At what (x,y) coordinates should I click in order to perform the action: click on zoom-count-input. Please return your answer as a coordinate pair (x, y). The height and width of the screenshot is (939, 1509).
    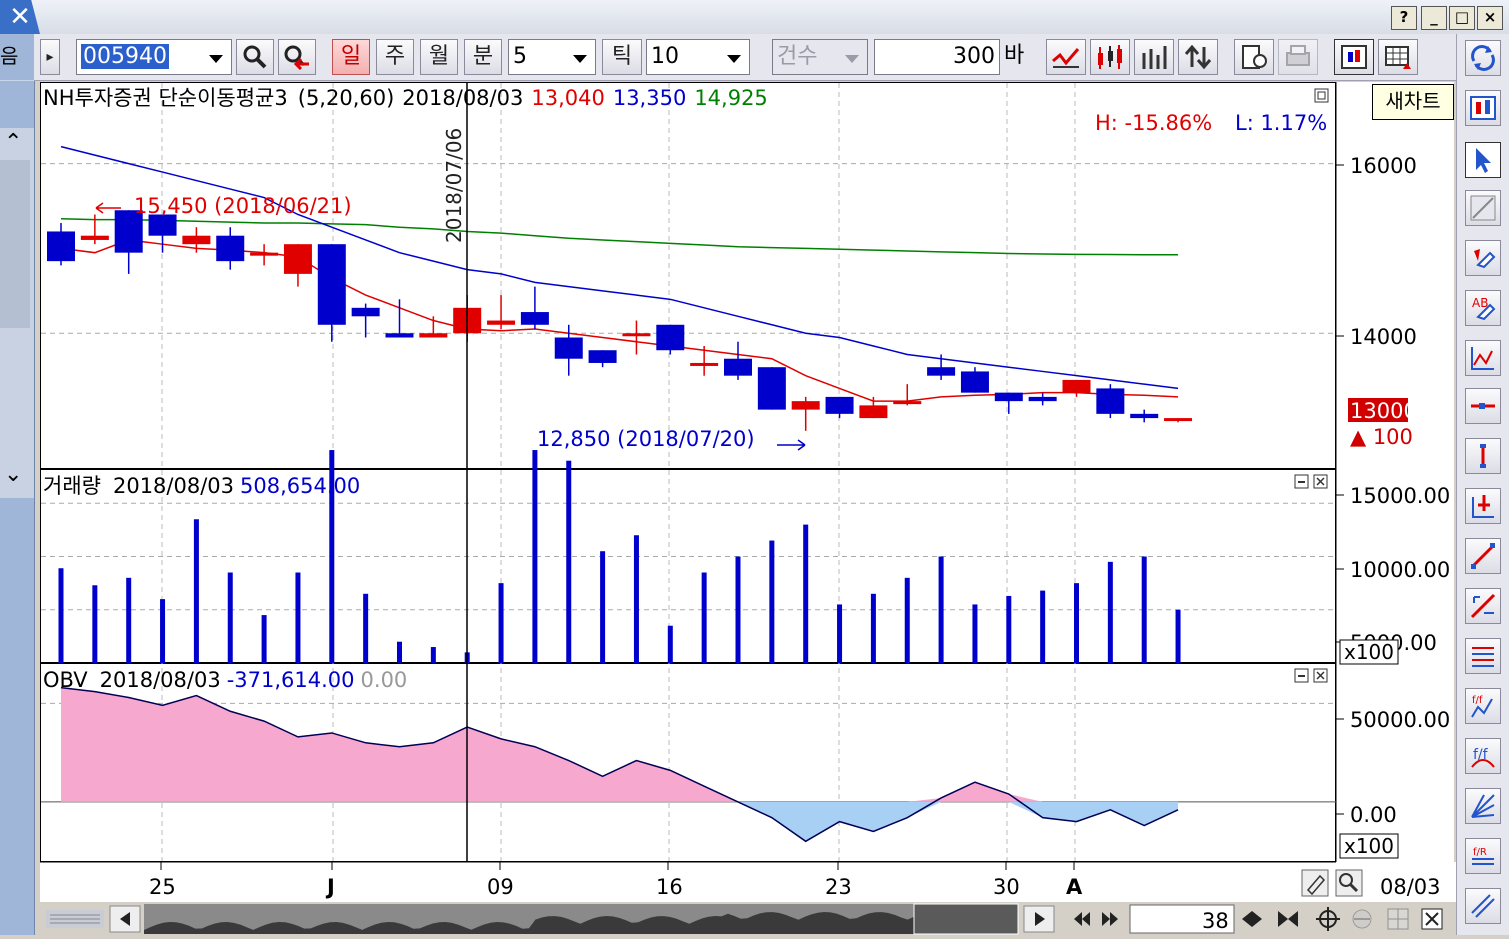
    Looking at the image, I should click on (1182, 919).